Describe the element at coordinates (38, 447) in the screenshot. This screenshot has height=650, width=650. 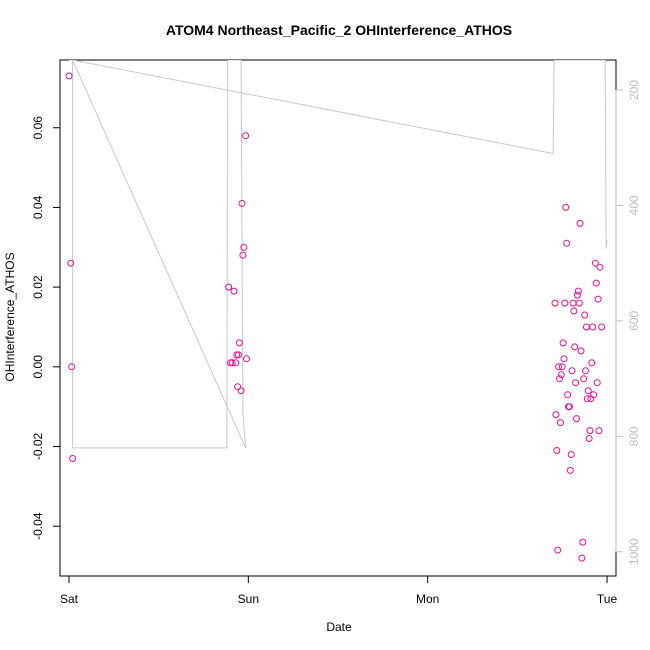
I see `y-tick-label: -0.02` at that location.